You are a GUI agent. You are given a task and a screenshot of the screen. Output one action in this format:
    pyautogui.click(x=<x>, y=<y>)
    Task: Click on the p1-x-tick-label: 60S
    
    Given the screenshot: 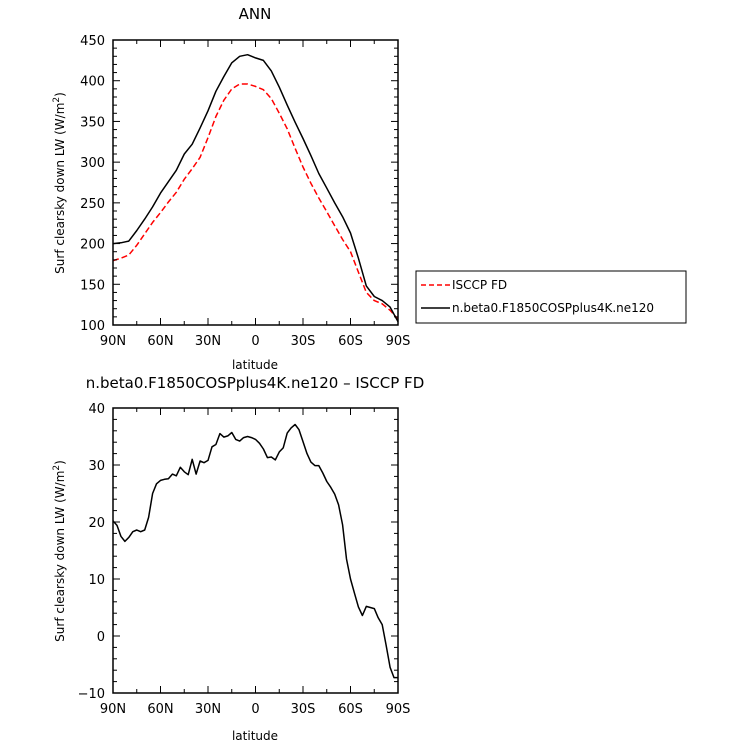 What is the action you would take?
    pyautogui.click(x=350, y=709)
    